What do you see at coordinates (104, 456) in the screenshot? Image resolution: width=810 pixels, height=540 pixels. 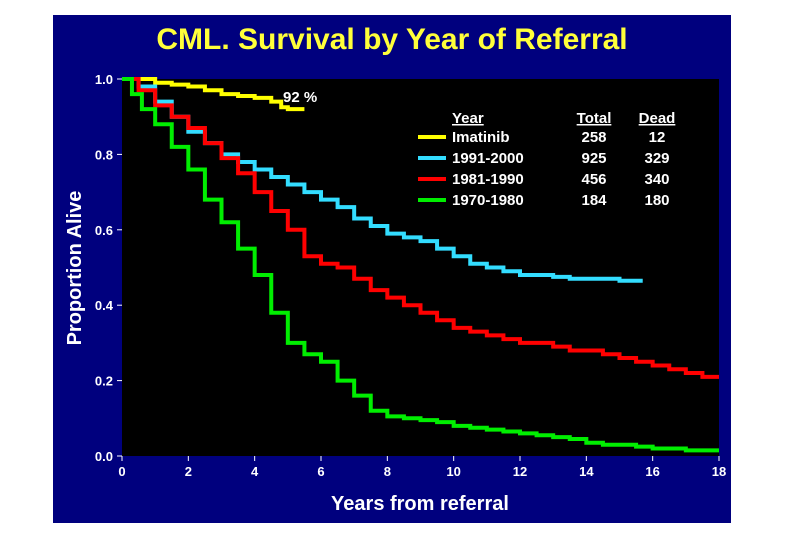 I see `y-tick-label: 0.0` at bounding box center [104, 456].